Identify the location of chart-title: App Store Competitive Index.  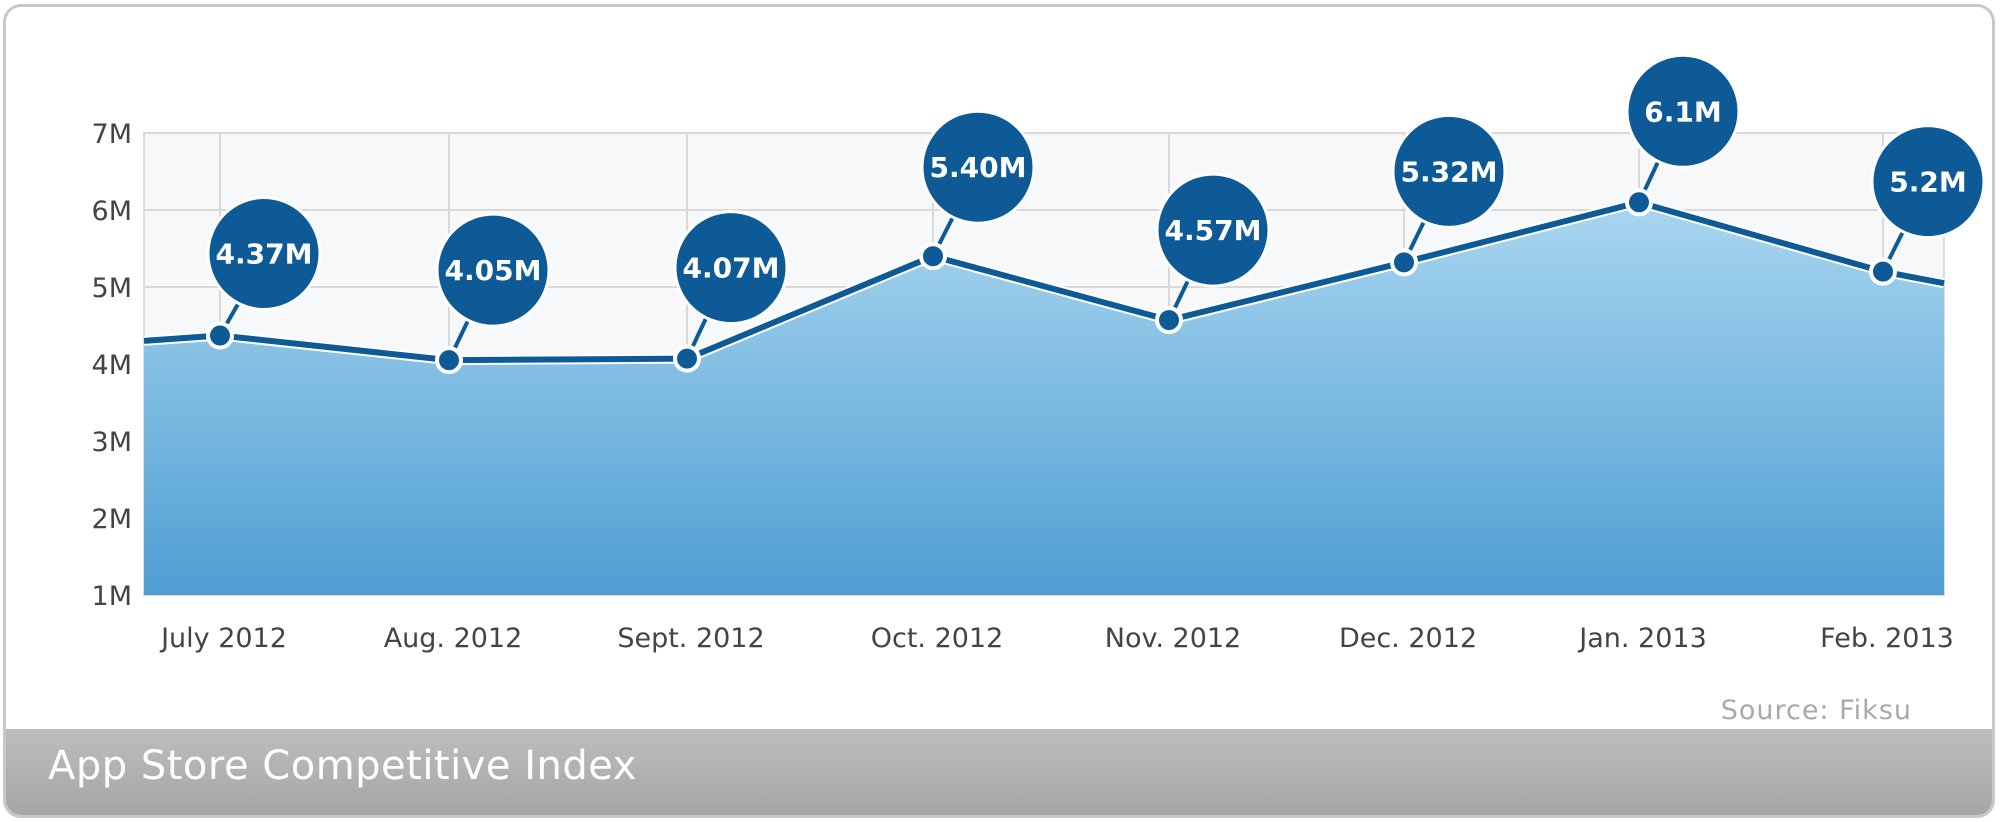
(342, 766).